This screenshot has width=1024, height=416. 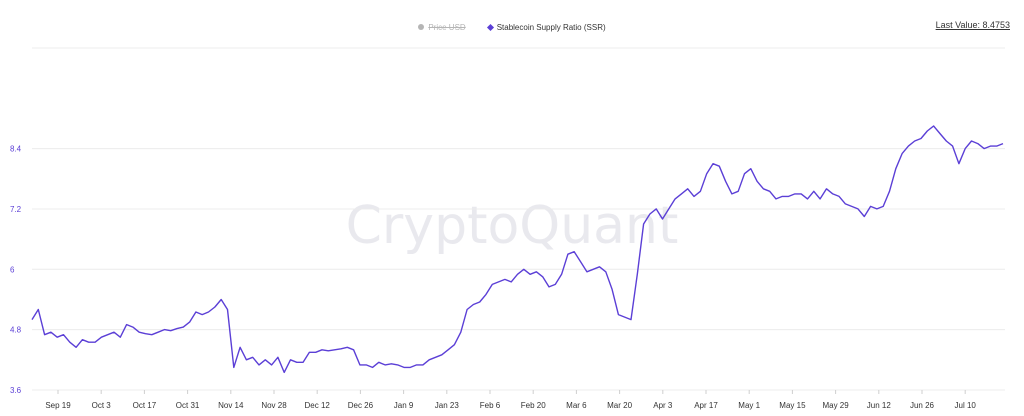 I want to click on last-value-label: Last Value: 8.4753, so click(x=972, y=25).